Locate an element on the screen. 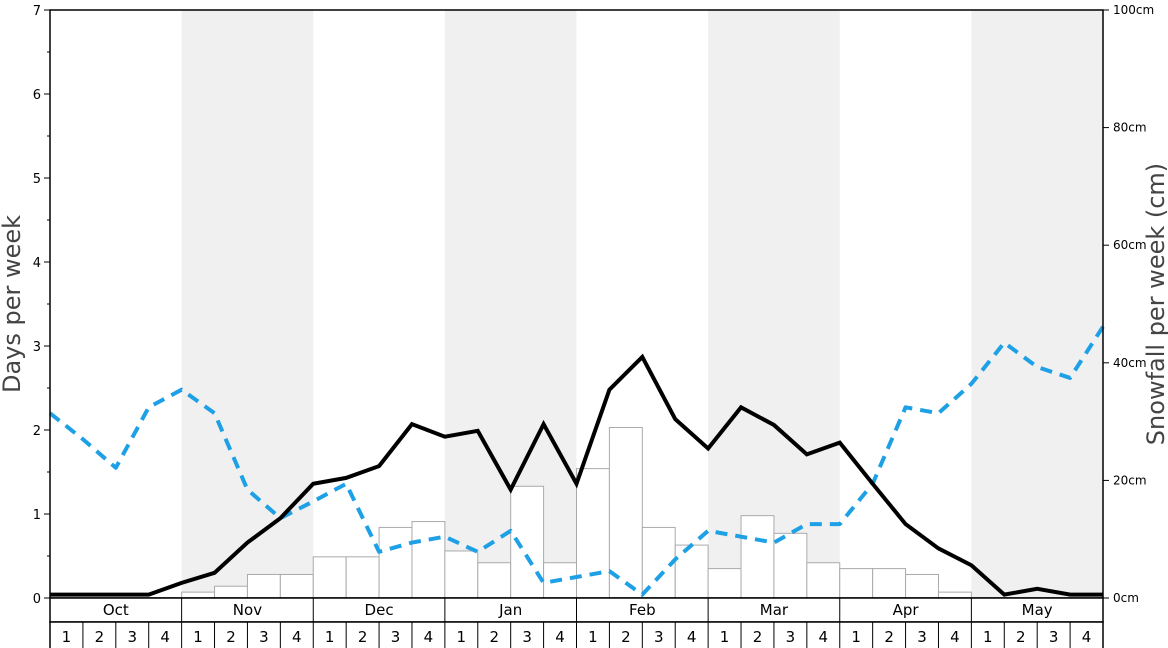 This screenshot has width=1168, height=648. left-tick-label: 6 is located at coordinates (37, 95).